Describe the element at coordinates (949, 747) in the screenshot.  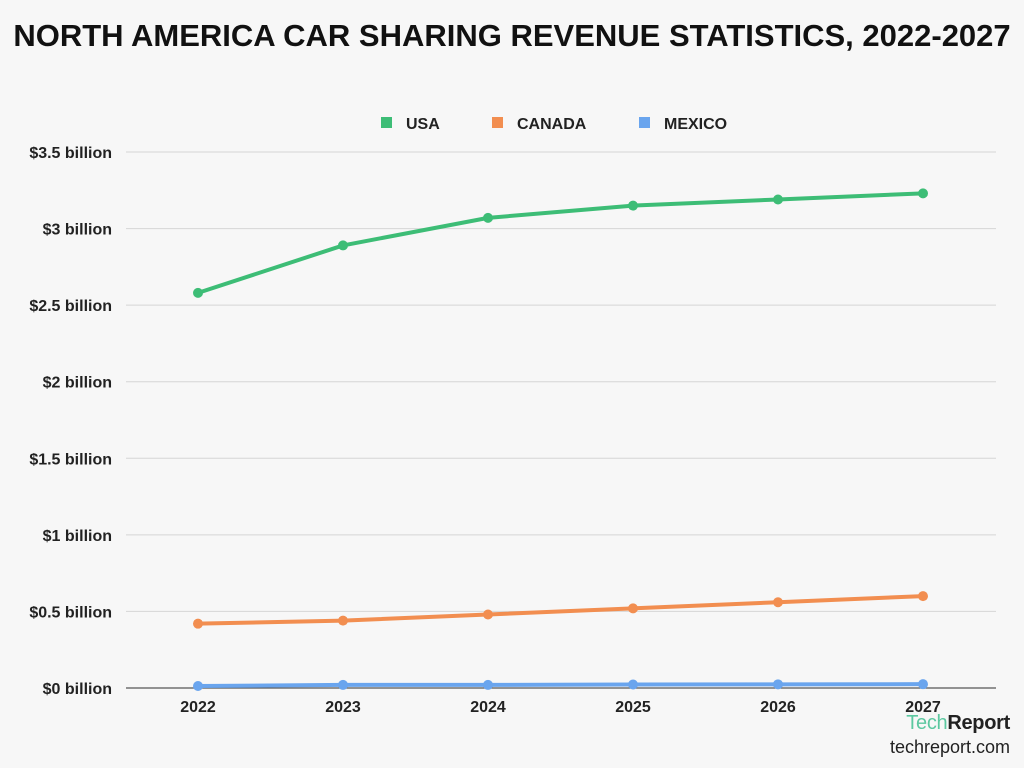
I see `brand-url: techreport.com` at that location.